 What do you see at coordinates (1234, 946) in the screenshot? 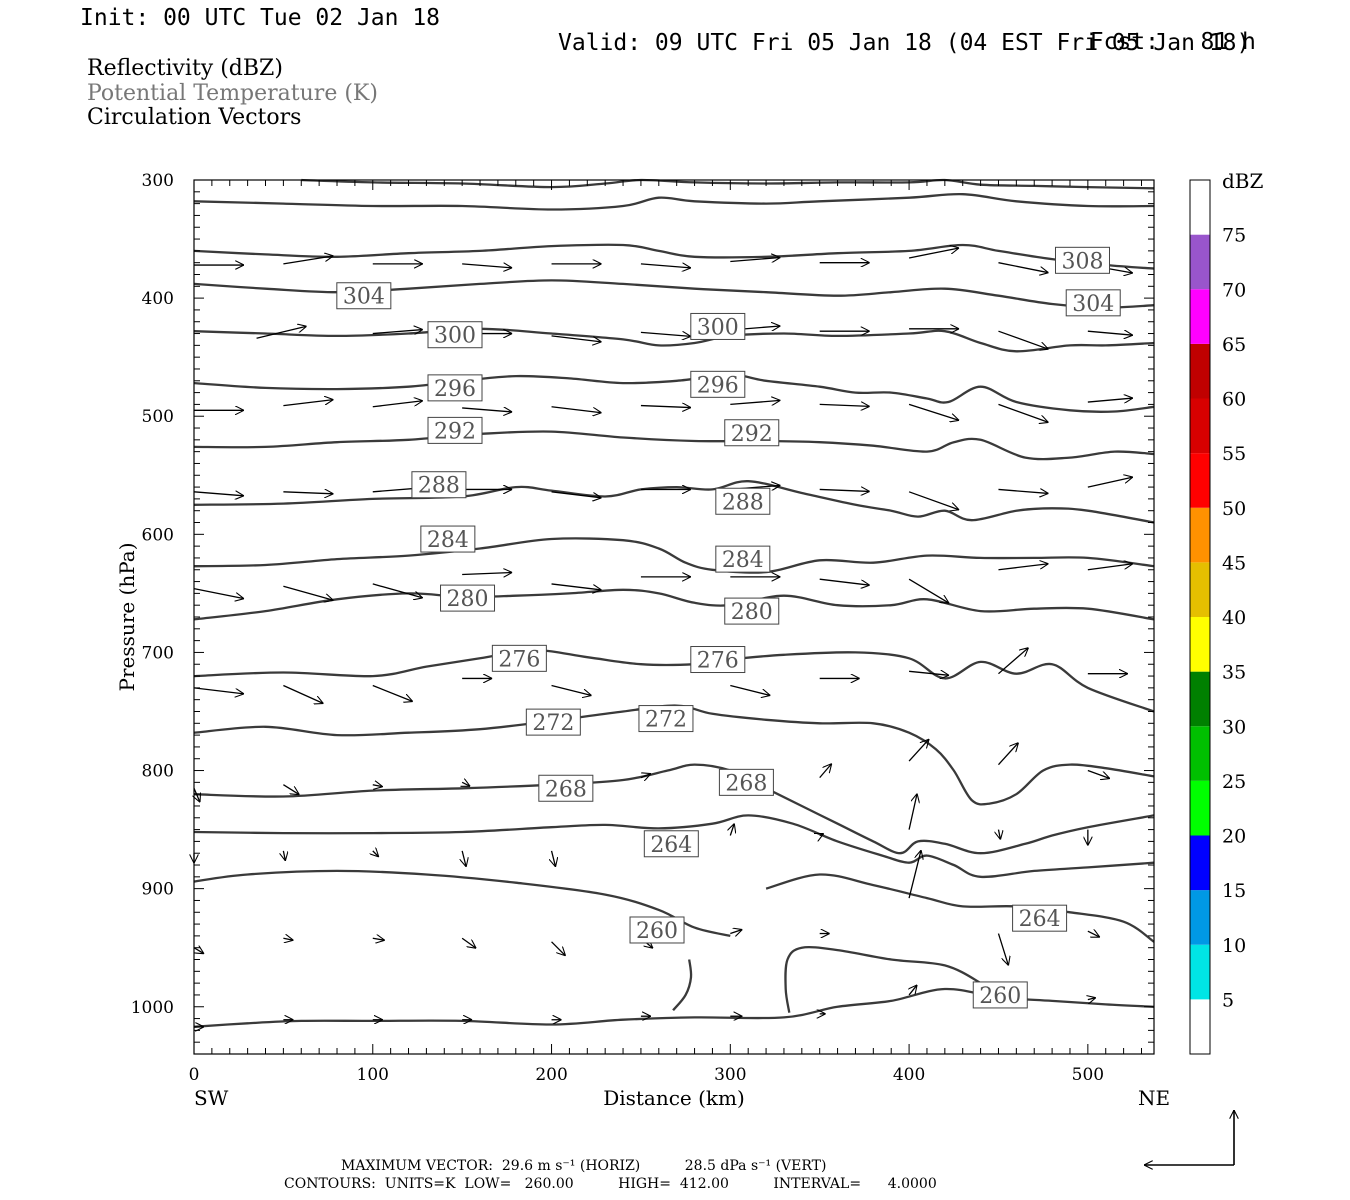
I see `colorbar-level: 10` at bounding box center [1234, 946].